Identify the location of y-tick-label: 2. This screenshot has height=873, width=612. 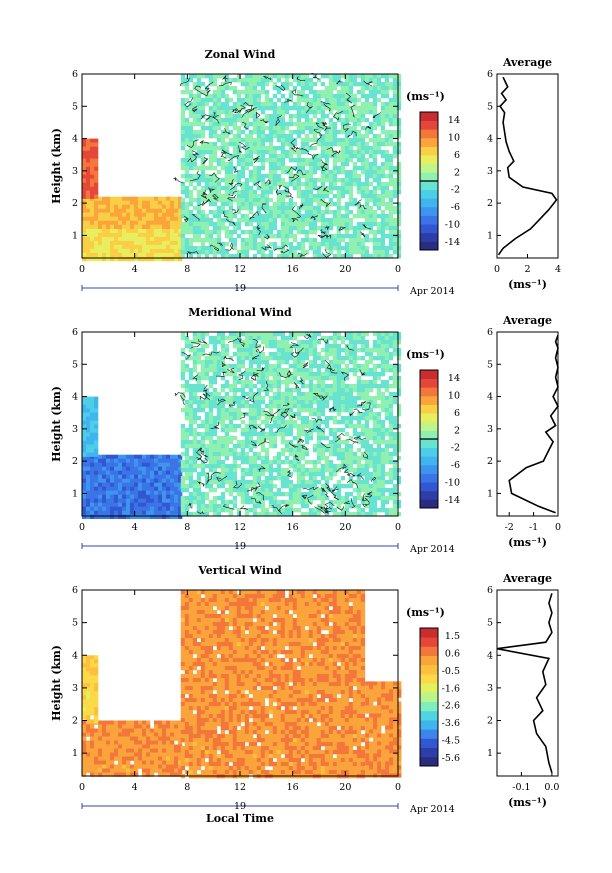
(75, 203).